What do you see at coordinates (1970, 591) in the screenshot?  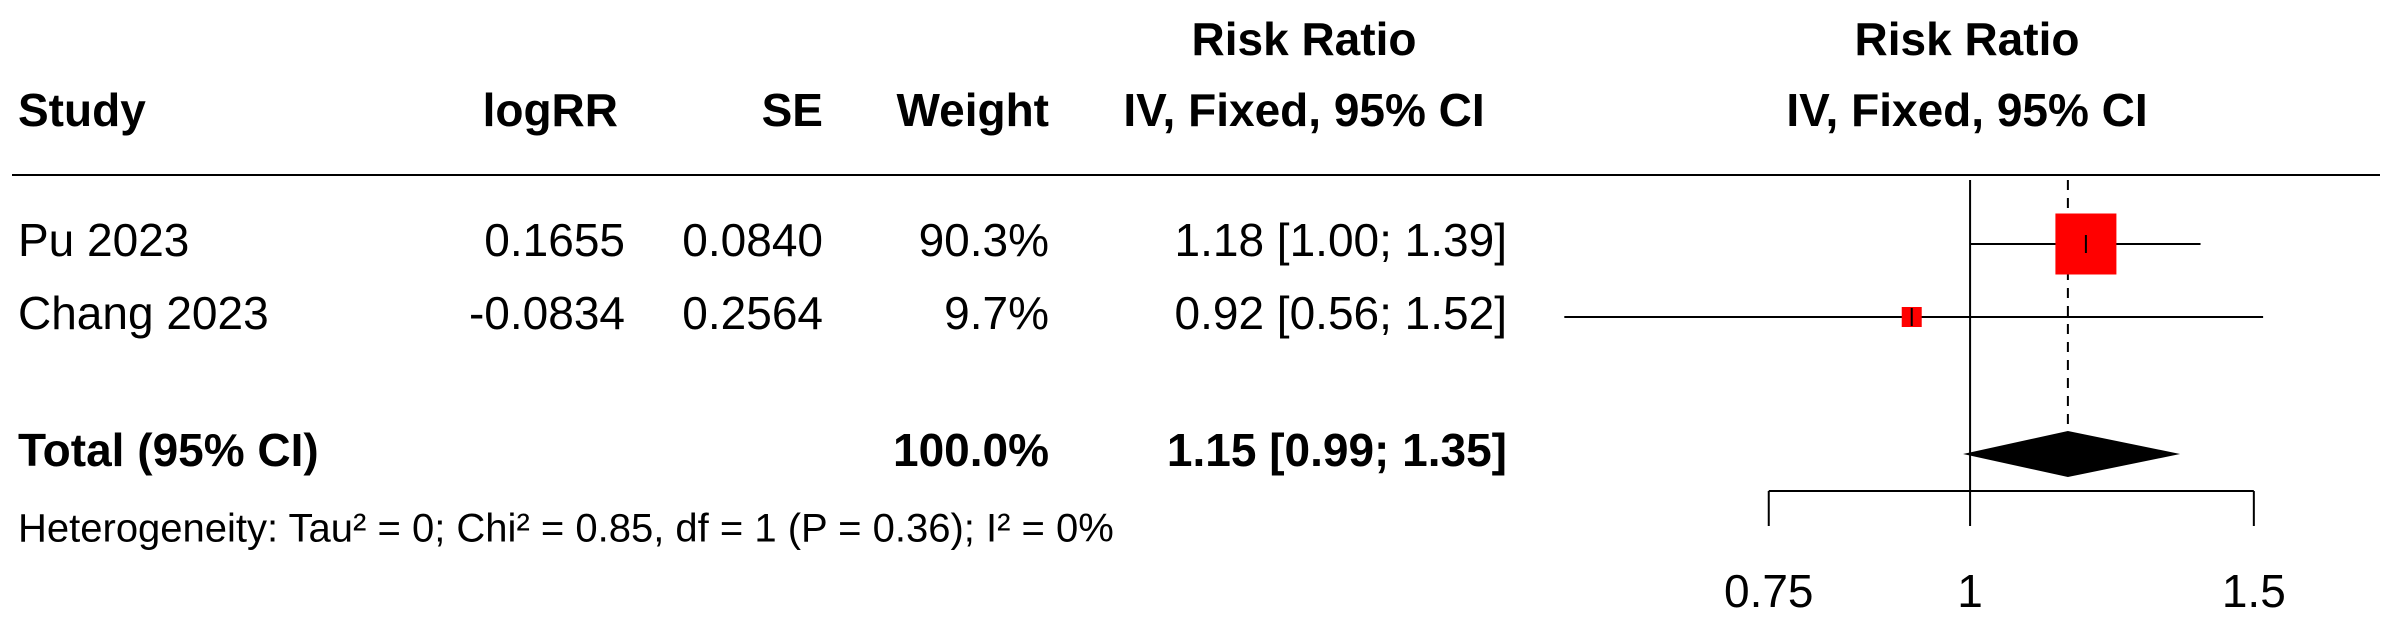 I see `x-tick-label: 1` at bounding box center [1970, 591].